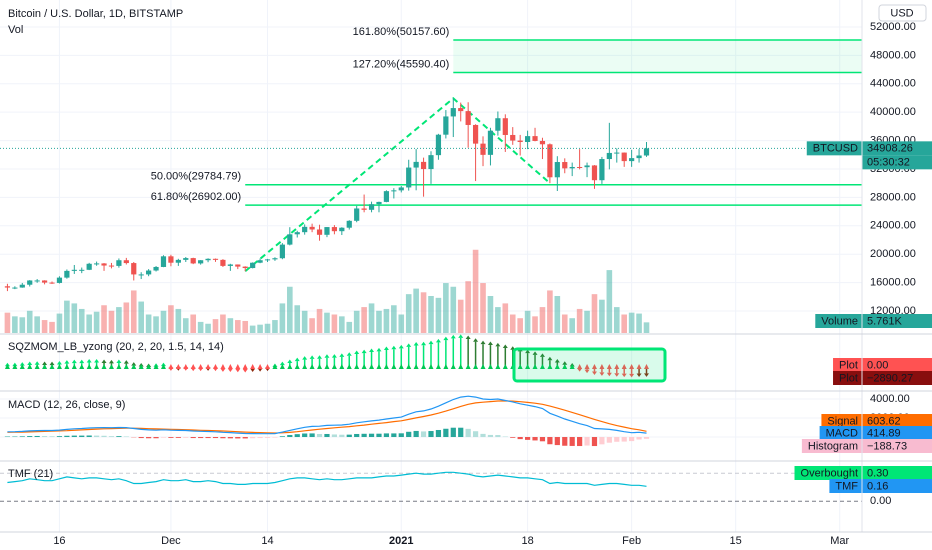 The height and width of the screenshot is (550, 932). I want to click on price-badge-name: Volume, so click(839, 321).